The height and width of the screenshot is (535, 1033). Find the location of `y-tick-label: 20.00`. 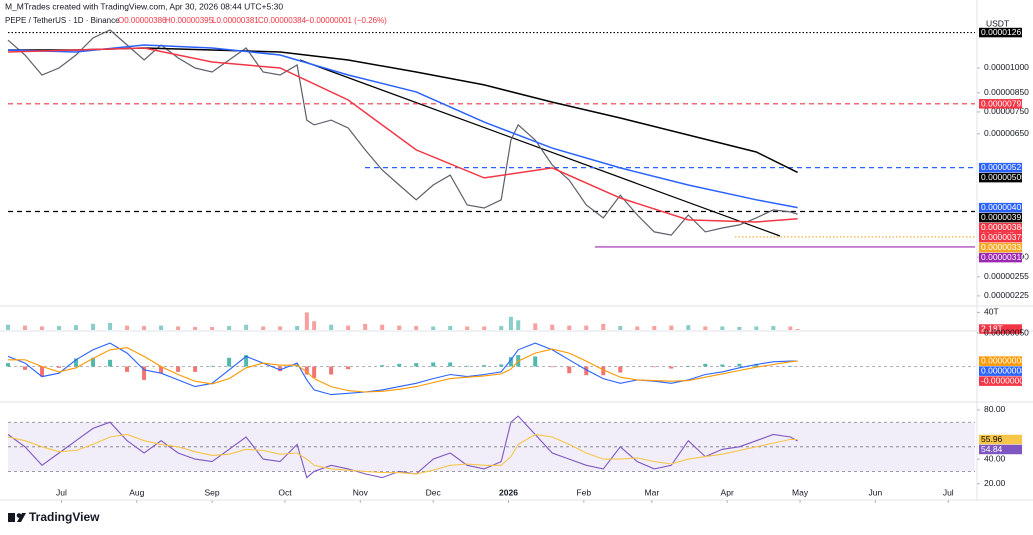

y-tick-label: 20.00 is located at coordinates (995, 483).